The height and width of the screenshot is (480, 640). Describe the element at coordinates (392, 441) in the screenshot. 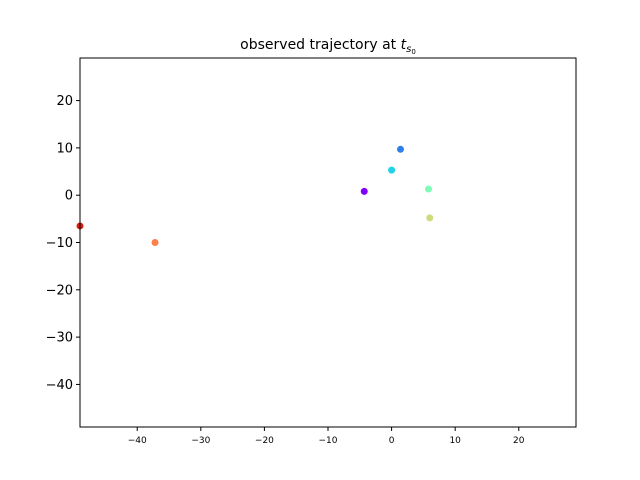

I see `x-tick-label: 0` at that location.